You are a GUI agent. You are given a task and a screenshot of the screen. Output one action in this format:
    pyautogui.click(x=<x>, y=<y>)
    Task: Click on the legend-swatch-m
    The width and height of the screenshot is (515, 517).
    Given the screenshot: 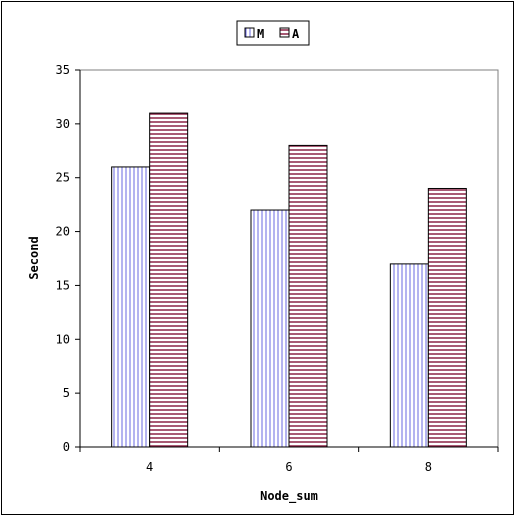 What is the action you would take?
    pyautogui.click(x=249, y=32)
    